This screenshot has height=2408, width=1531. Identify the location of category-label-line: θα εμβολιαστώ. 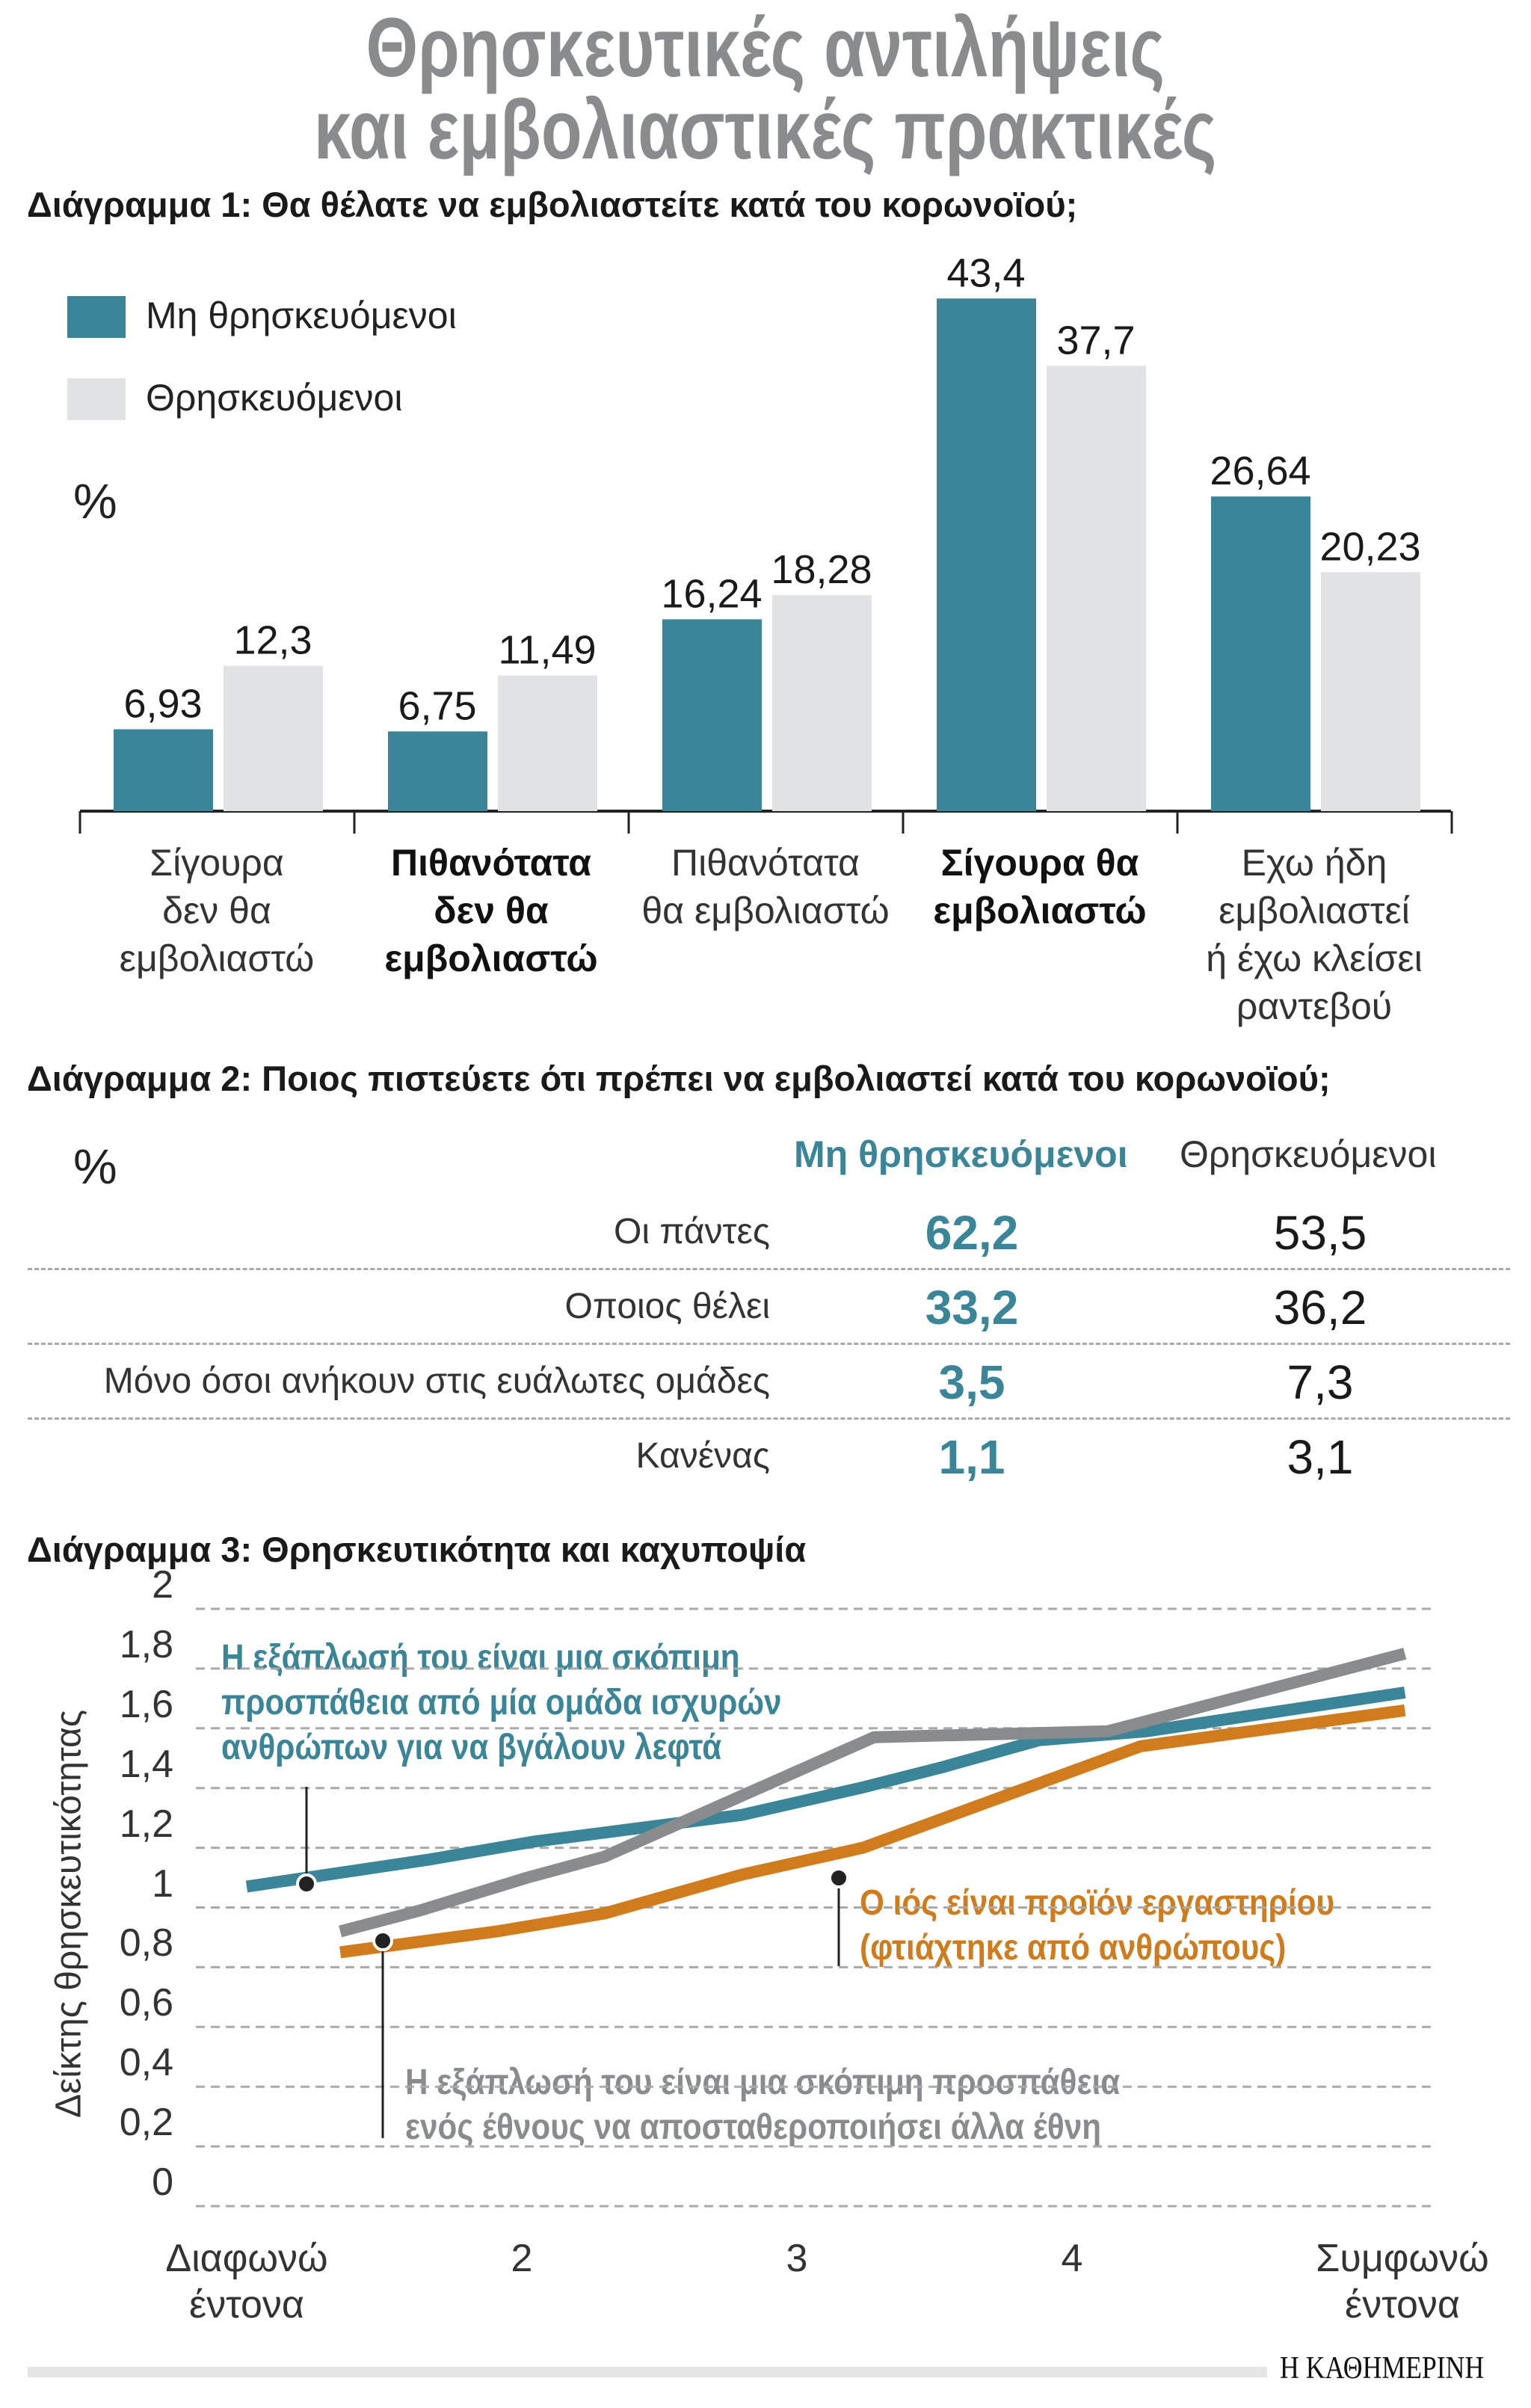
(765, 911).